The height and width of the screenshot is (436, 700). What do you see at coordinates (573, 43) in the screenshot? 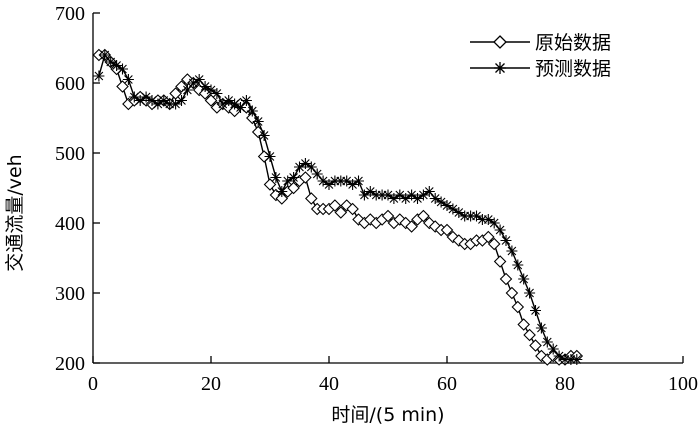
I see `legend-label-original: 原始数据` at bounding box center [573, 43].